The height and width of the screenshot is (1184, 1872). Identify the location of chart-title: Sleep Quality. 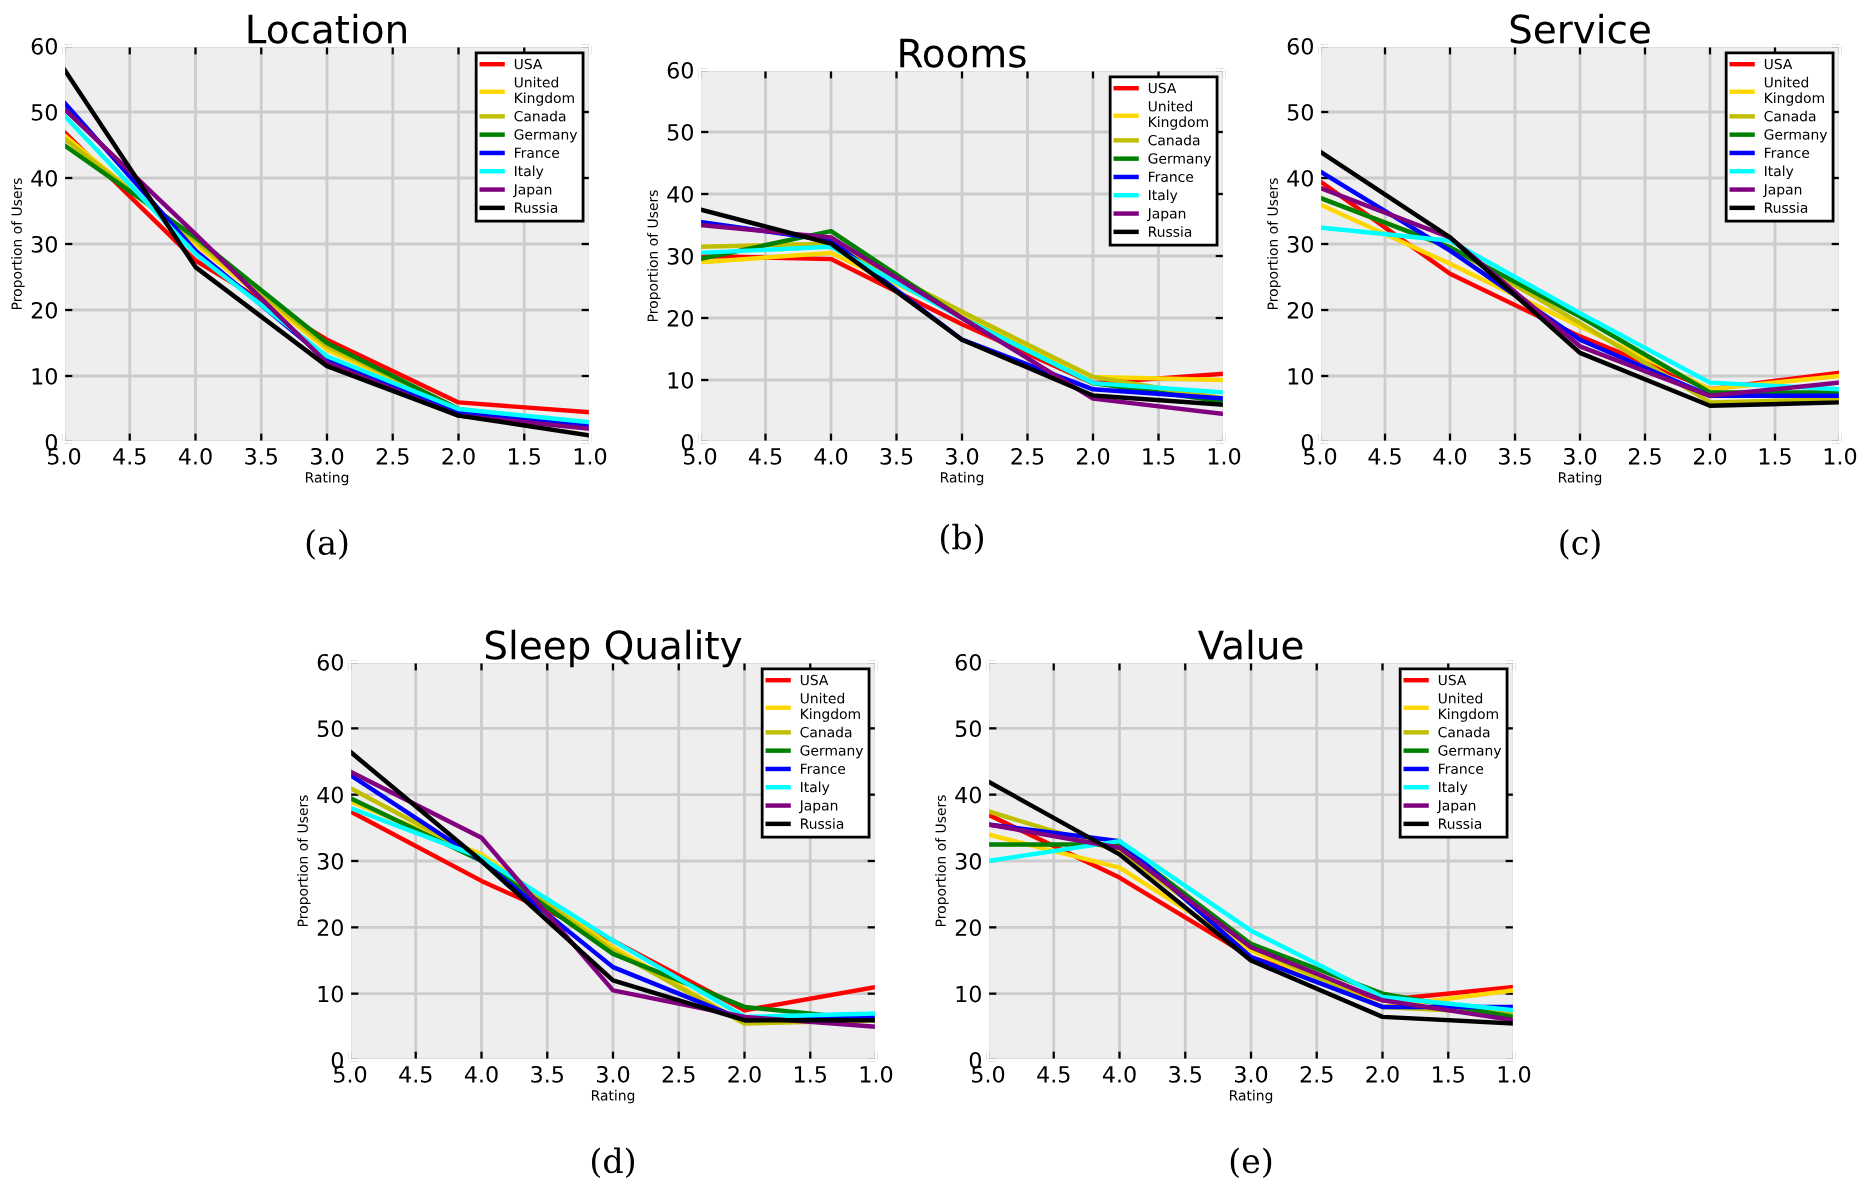
(613, 648).